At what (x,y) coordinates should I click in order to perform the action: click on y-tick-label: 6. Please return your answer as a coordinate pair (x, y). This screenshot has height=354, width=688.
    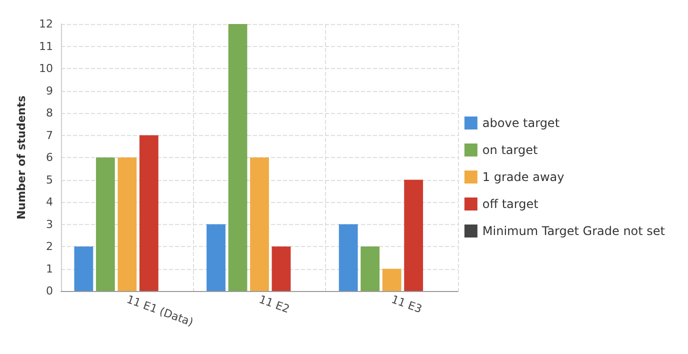
    Looking at the image, I should click on (49, 157).